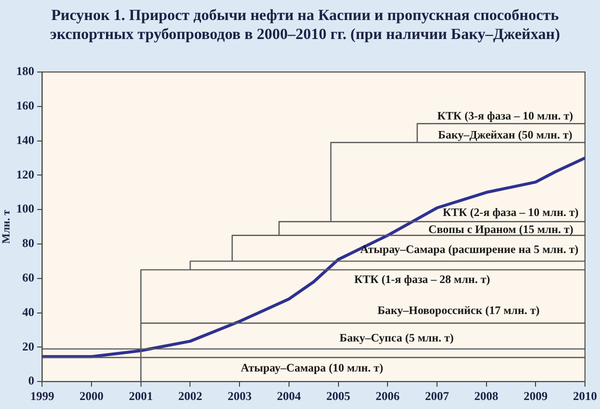 The height and width of the screenshot is (409, 600). Describe the element at coordinates (288, 395) in the screenshot. I see `x-tick-label: 2004` at that location.